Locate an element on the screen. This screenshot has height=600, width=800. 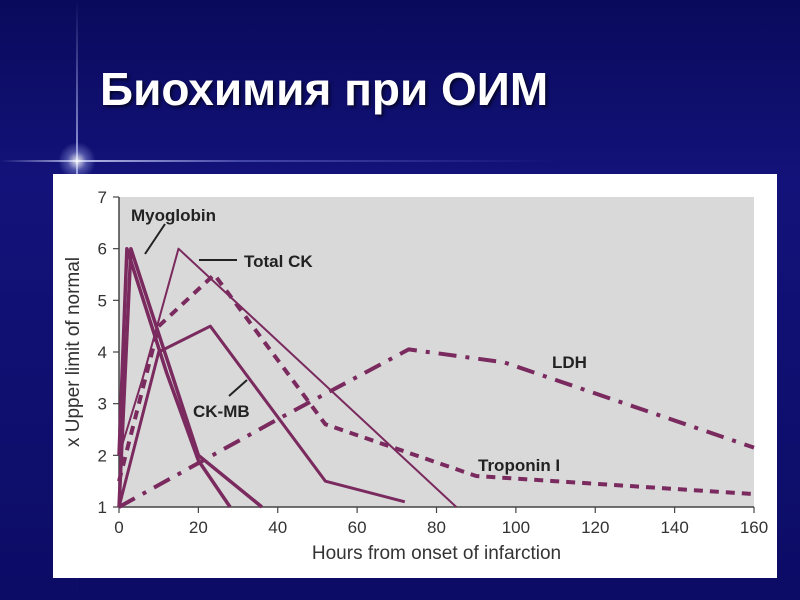
decorative-star-glow is located at coordinates (77, 161).